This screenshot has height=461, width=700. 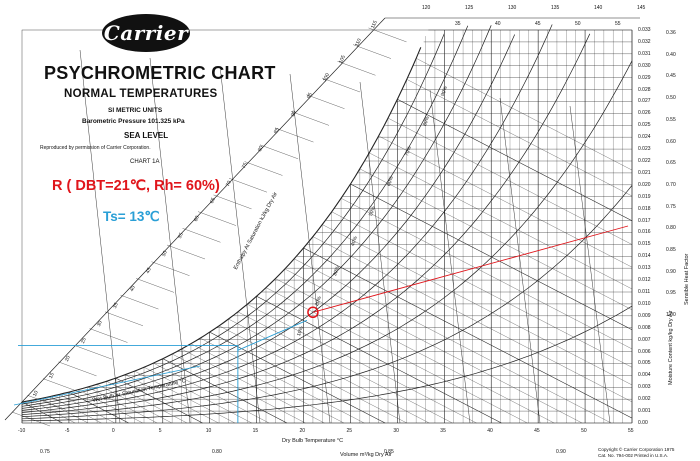 I want to click on volume-tick: 0.85, so click(x=389, y=452).